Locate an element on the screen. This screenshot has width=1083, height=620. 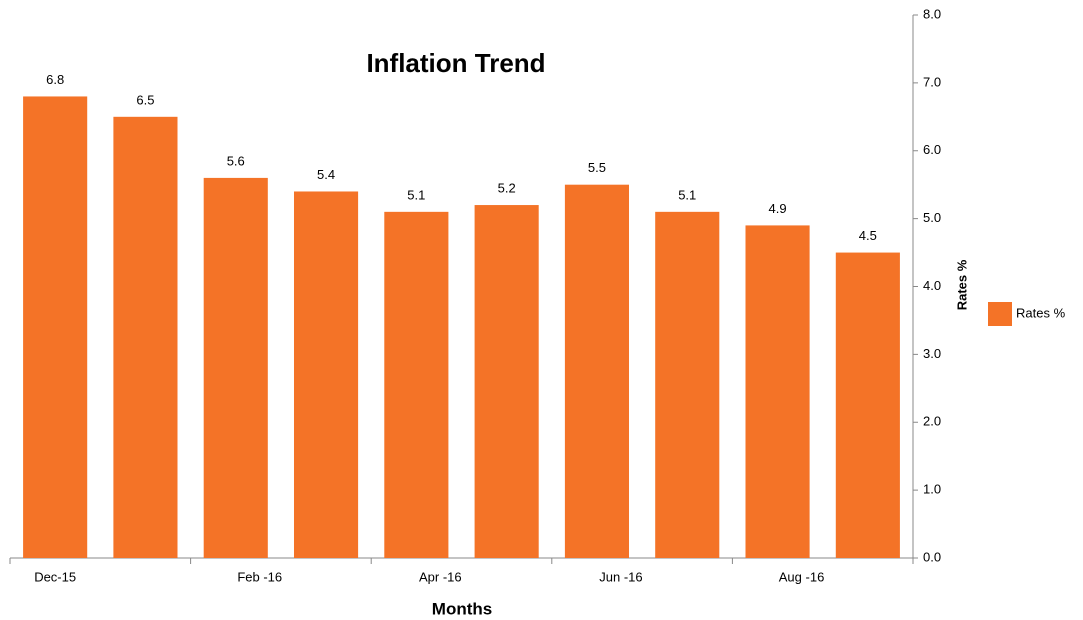
x-axis-title: Months is located at coordinates (462, 608).